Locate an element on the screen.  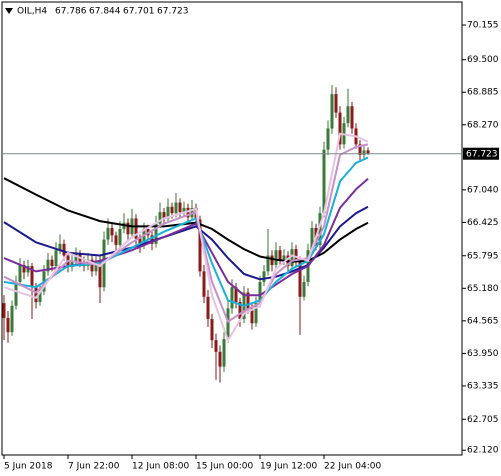
header-open: 67.786 is located at coordinates (71, 12).